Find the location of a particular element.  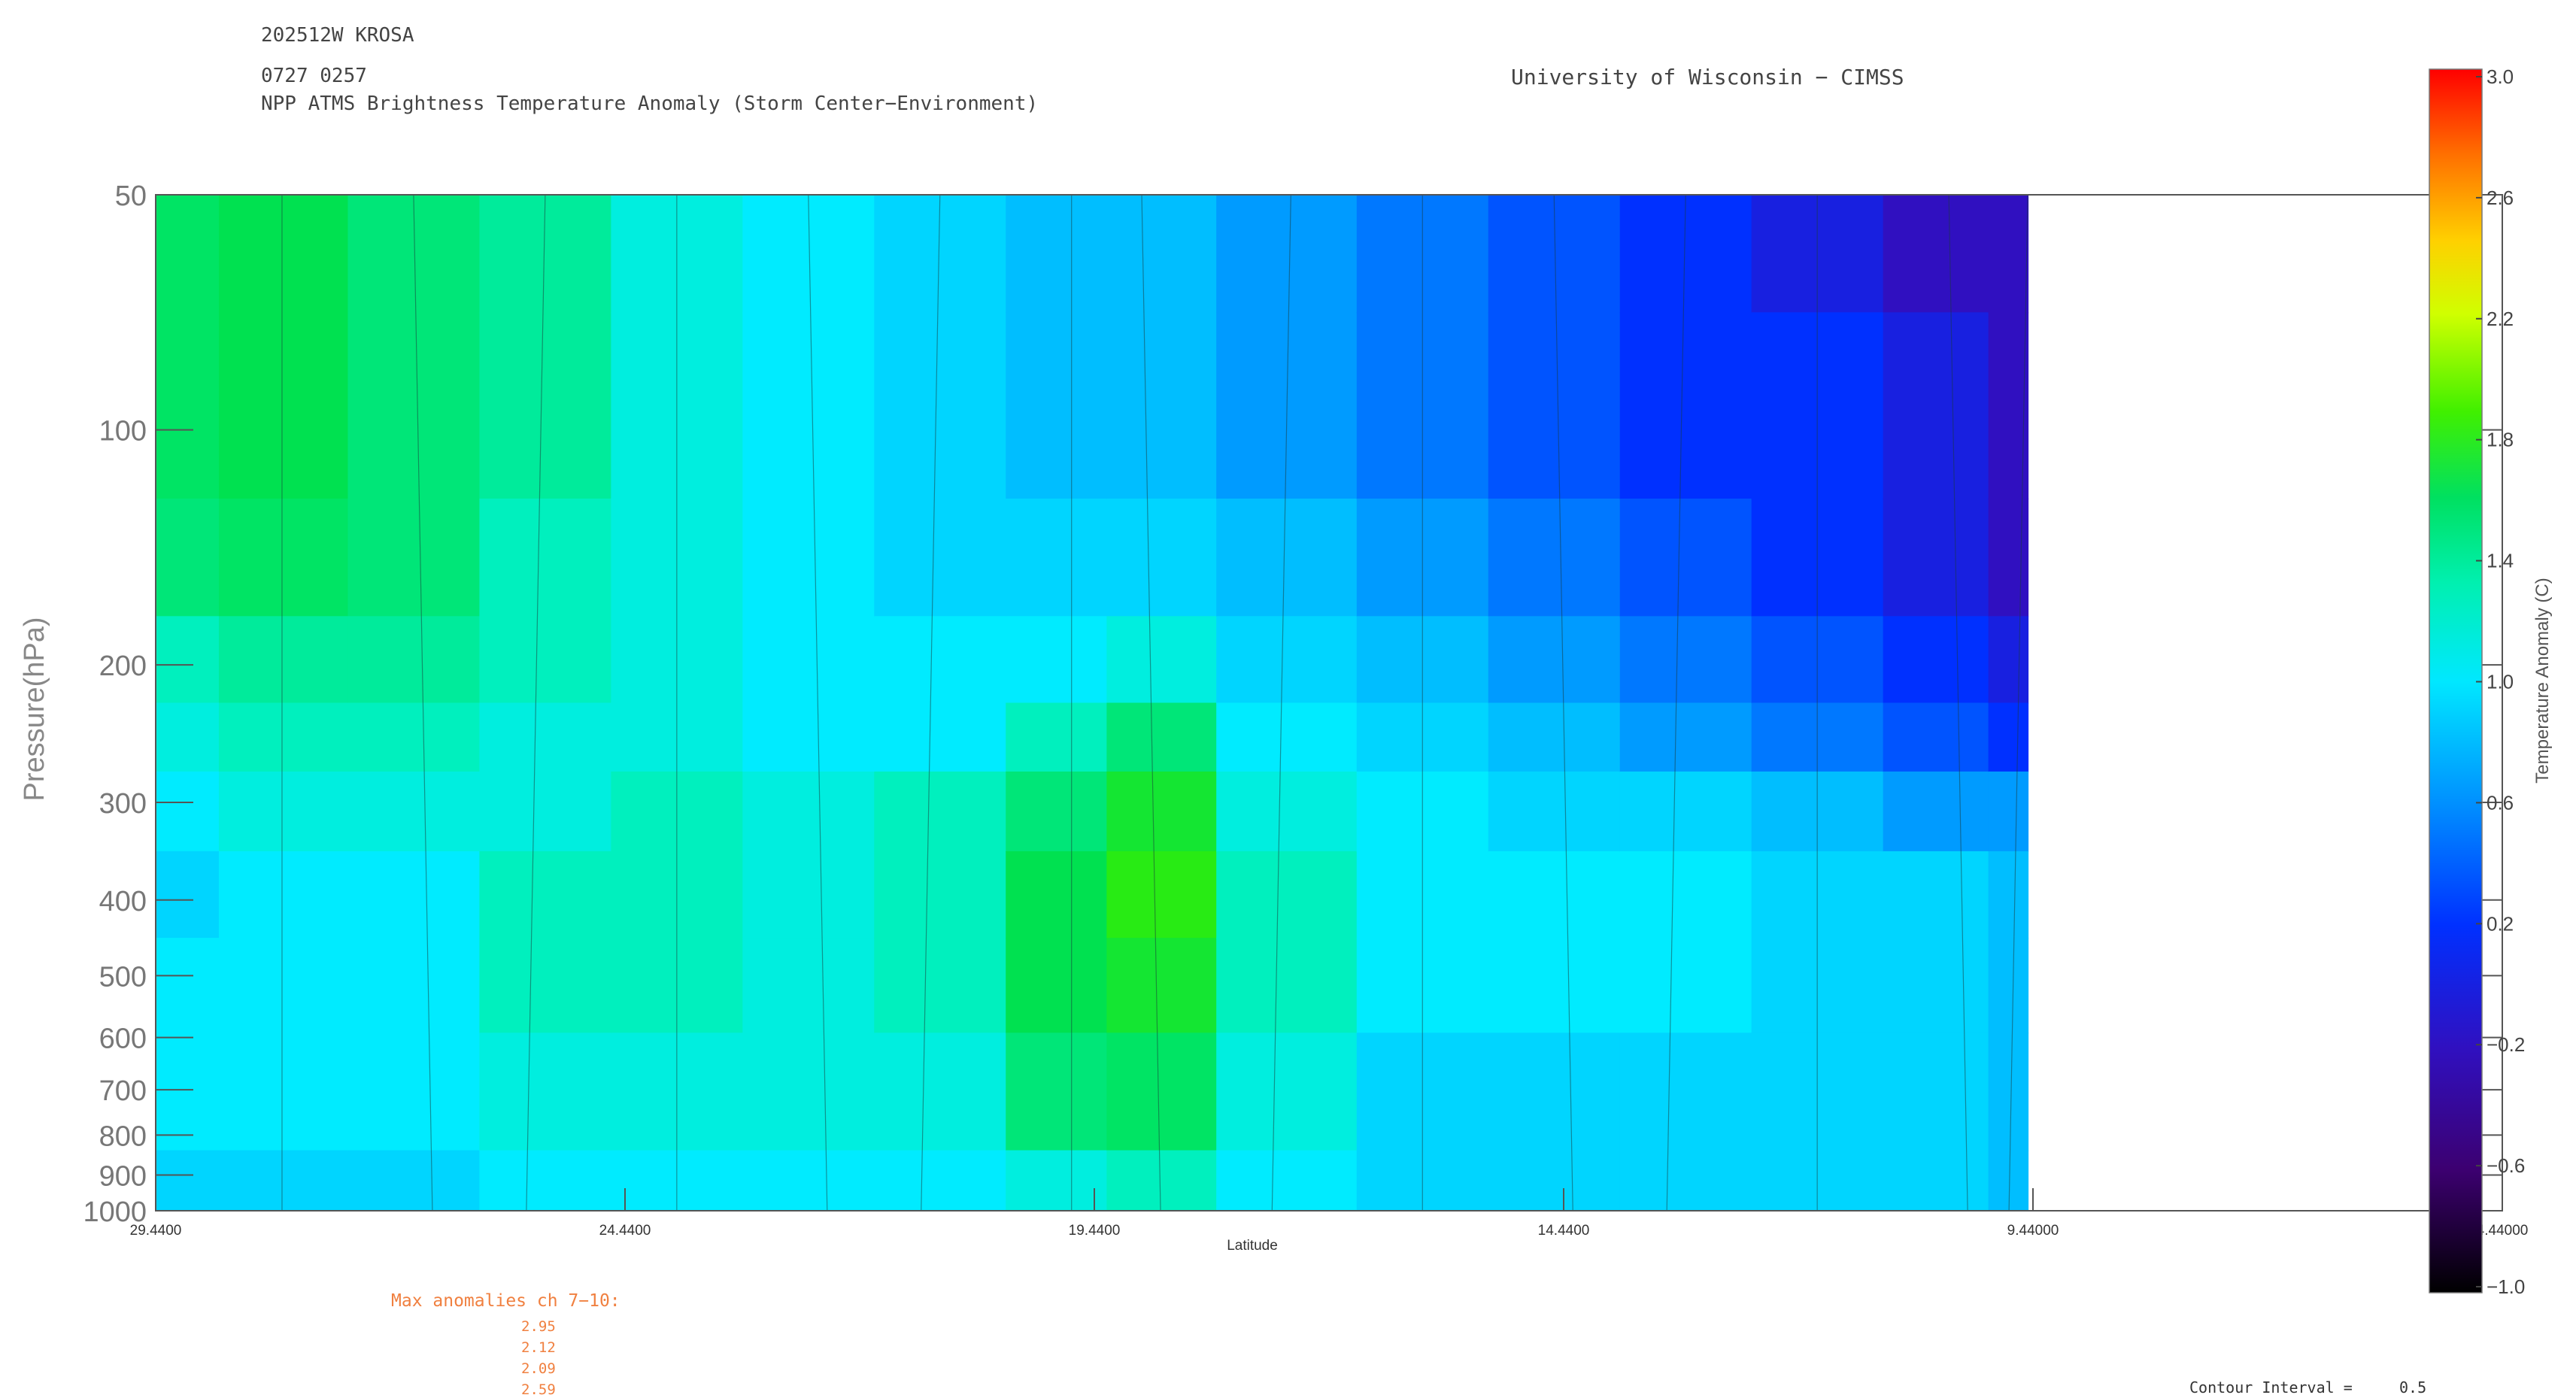

x-tick-label: 9.44000 is located at coordinates (2033, 1231).